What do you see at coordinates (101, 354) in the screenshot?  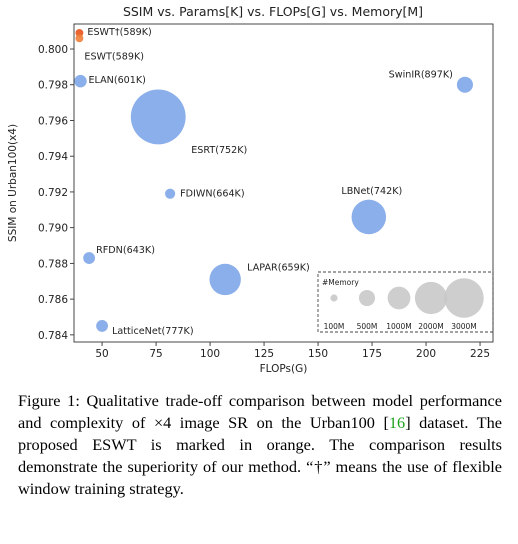 I see `x-tick-label: 50` at bounding box center [101, 354].